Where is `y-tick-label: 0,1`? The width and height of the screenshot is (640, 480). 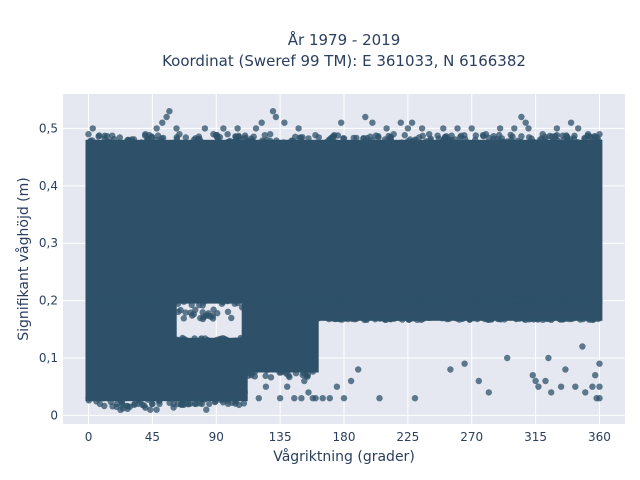 y-tick-label: 0,1 is located at coordinates (48, 358).